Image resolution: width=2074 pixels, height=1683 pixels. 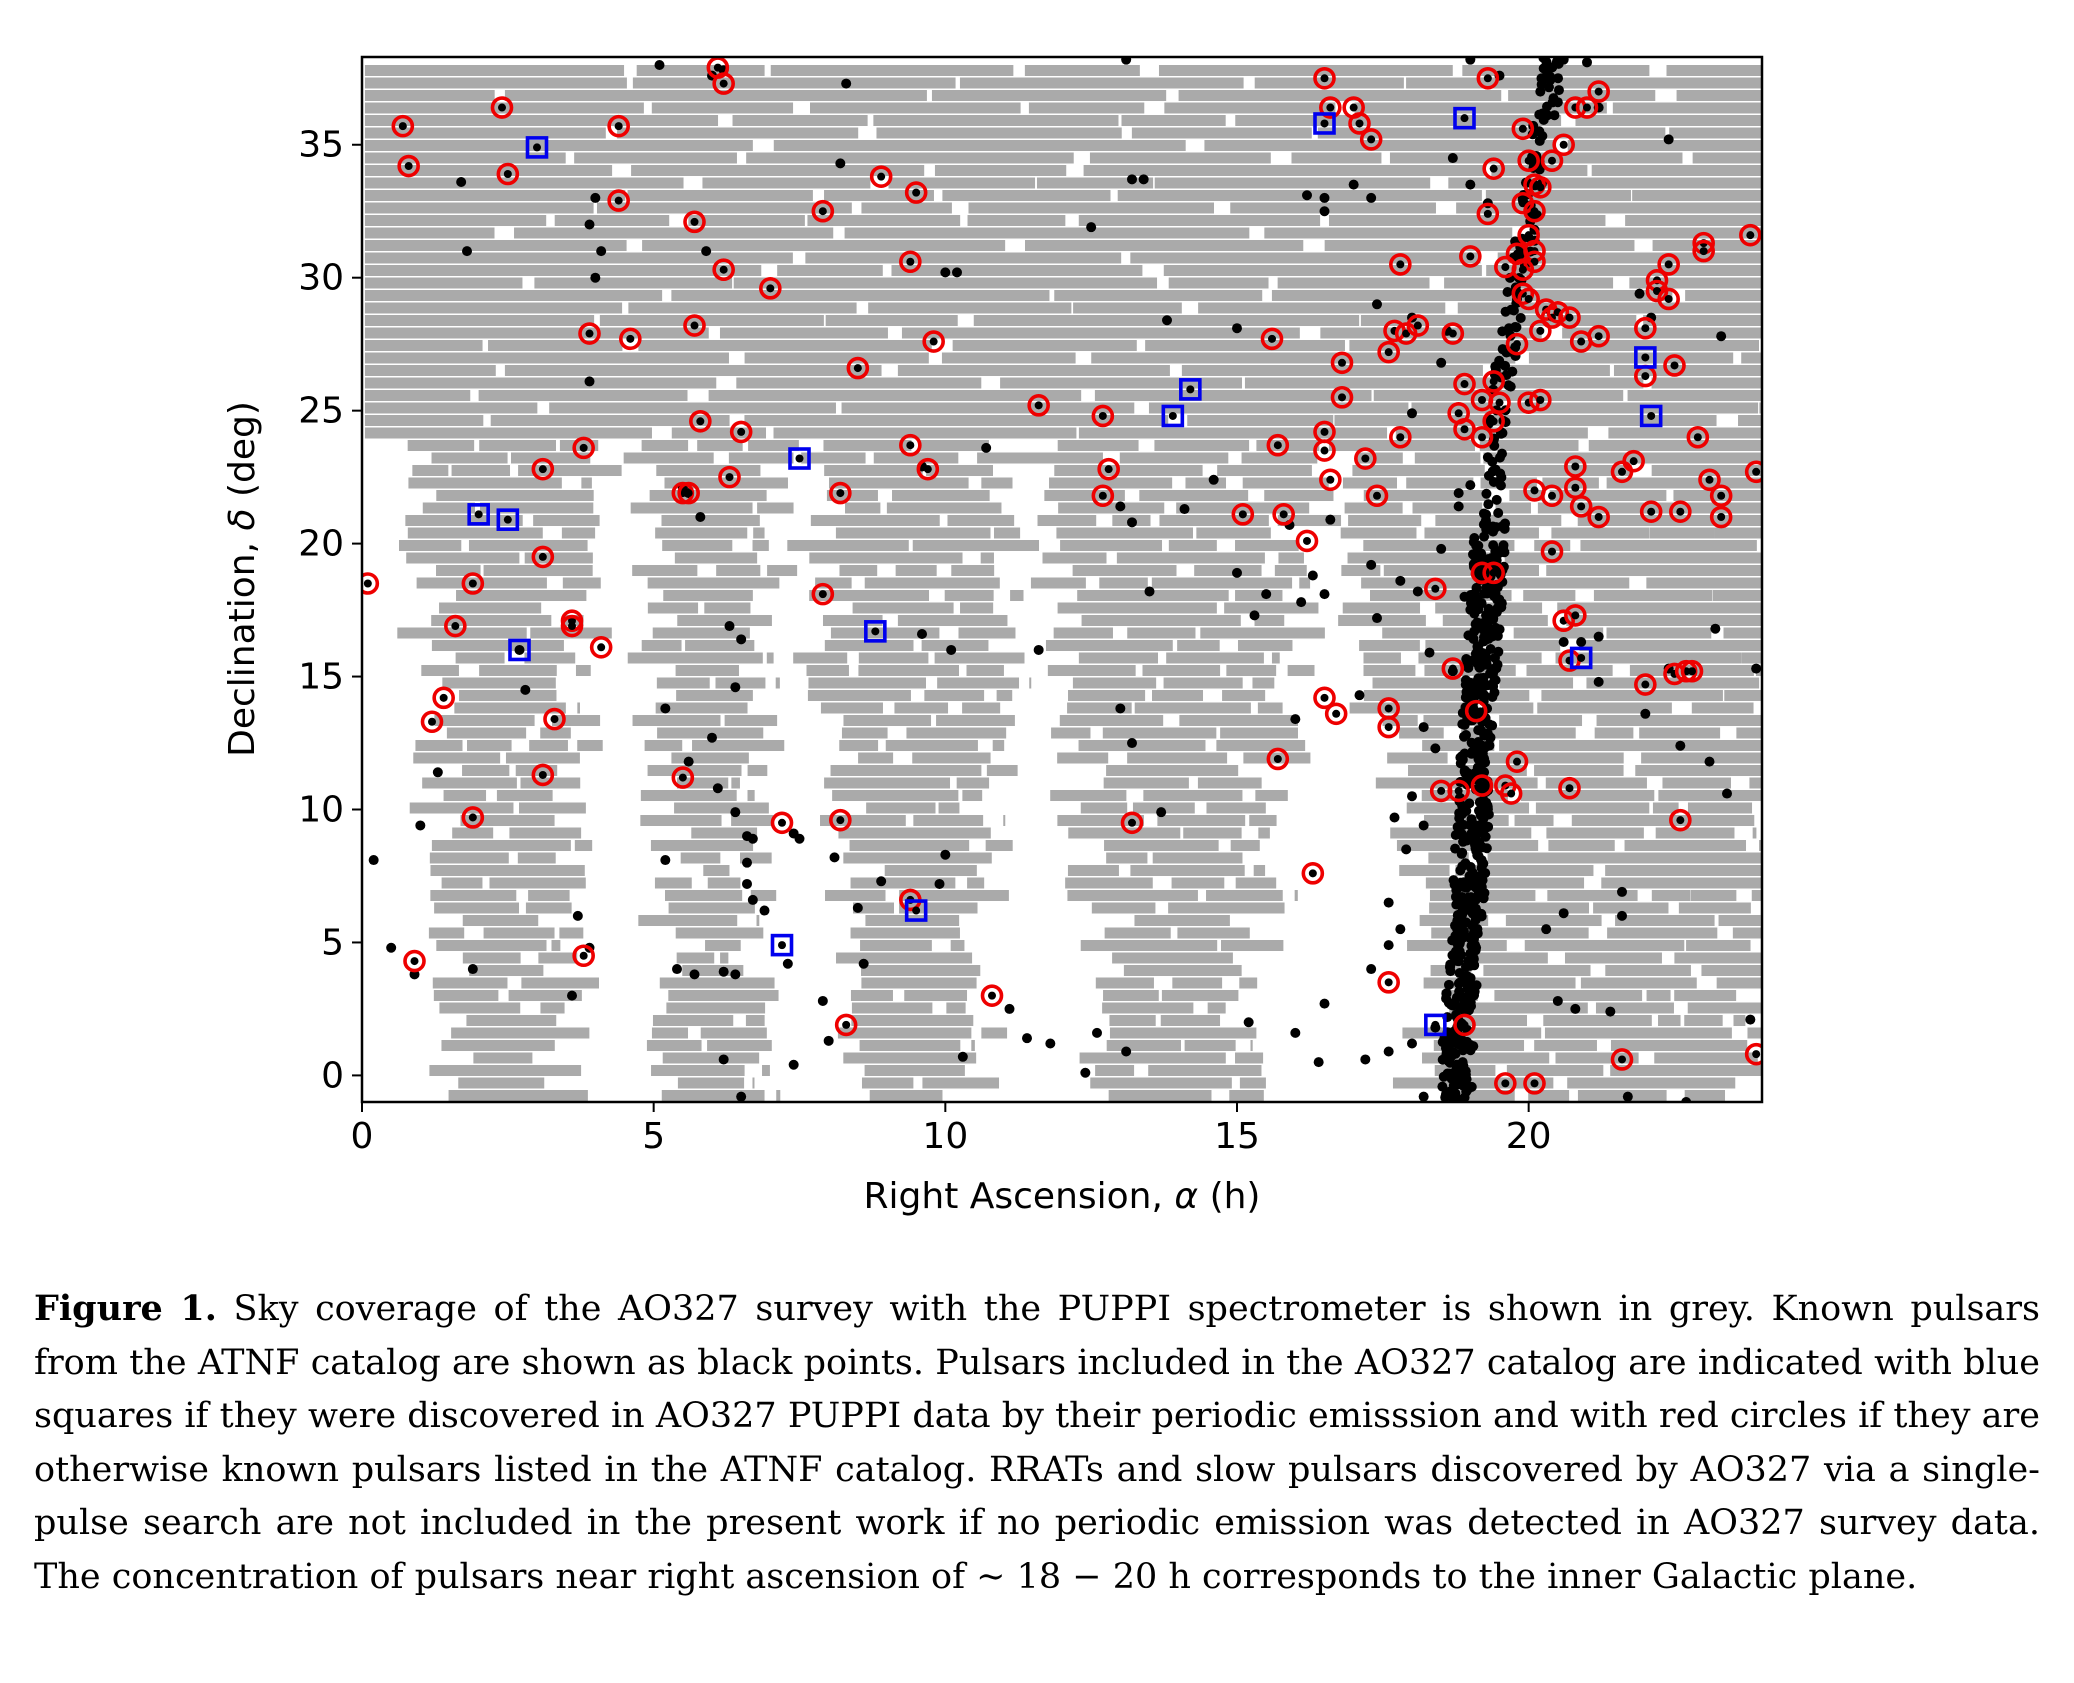 What do you see at coordinates (332, 1075) in the screenshot?
I see `y-tick-label: 0` at bounding box center [332, 1075].